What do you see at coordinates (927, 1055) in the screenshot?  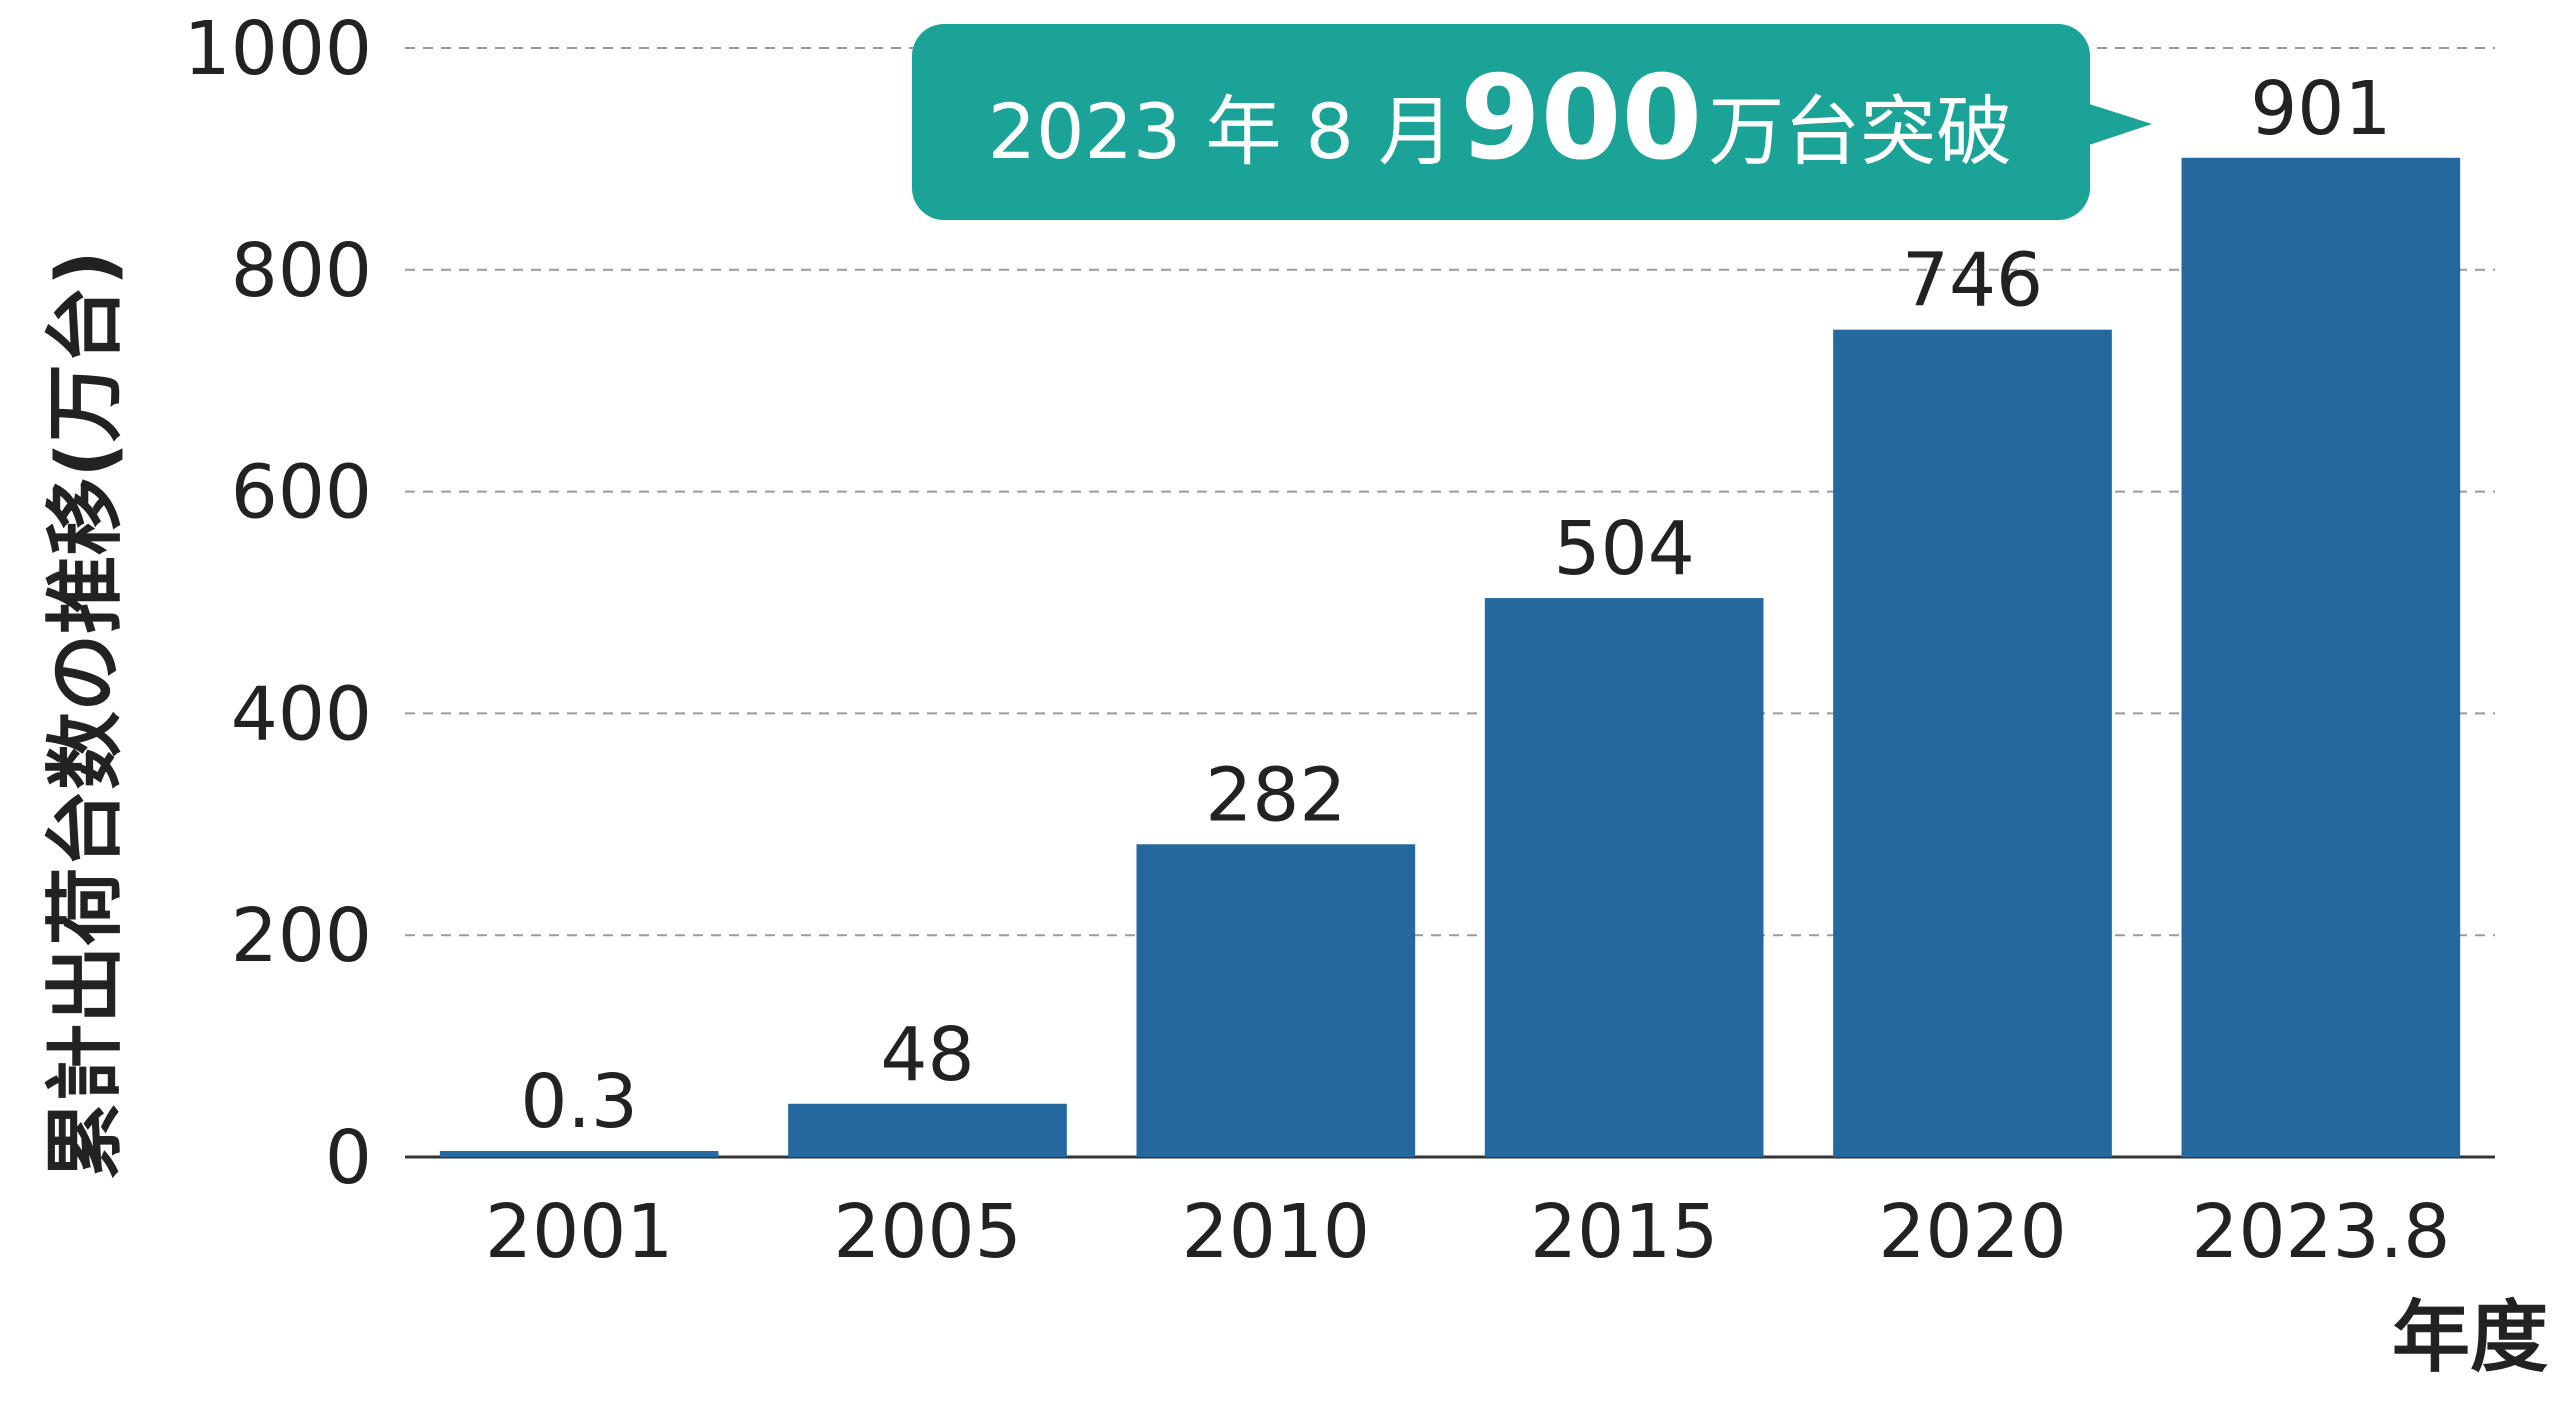 I see `bar-value-label: 48` at bounding box center [927, 1055].